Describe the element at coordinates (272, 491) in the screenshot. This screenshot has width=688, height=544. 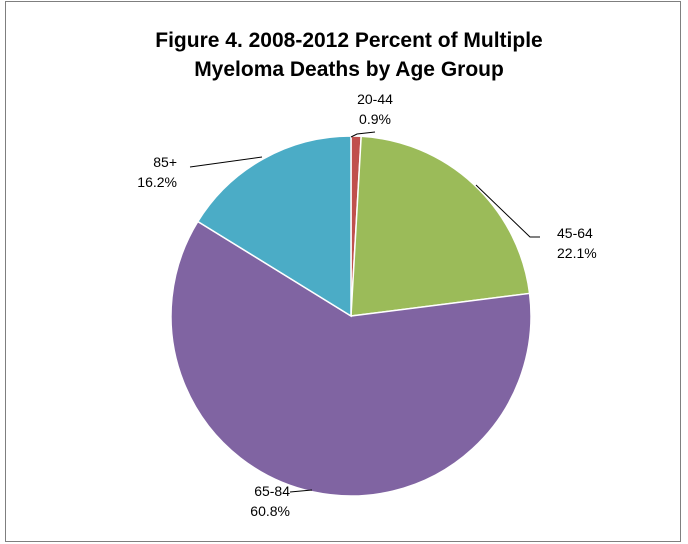
I see `slice-category-label-65-84: 65-84` at that location.